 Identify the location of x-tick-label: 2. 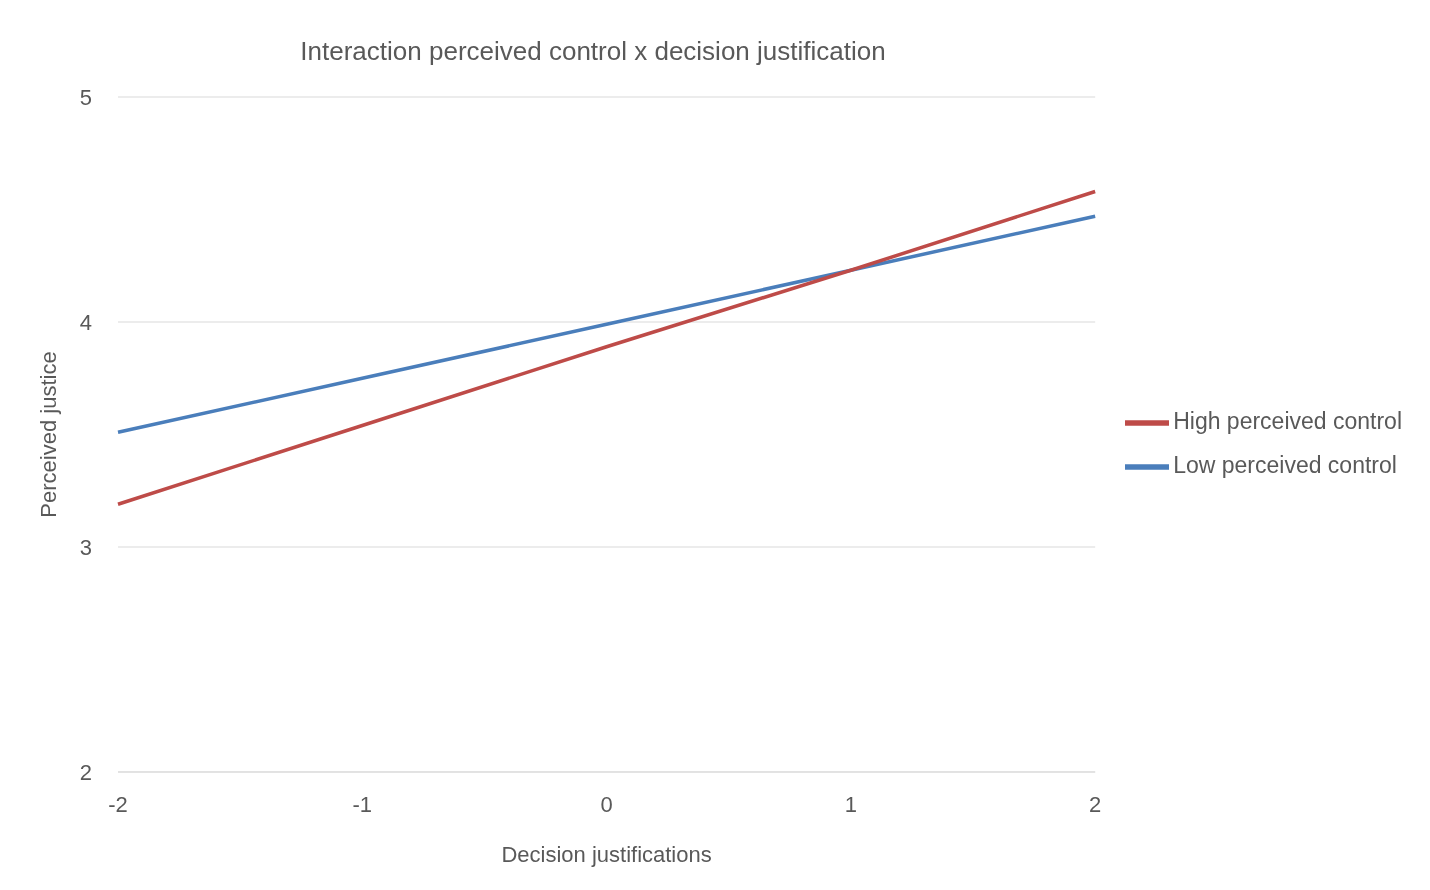
(1095, 804).